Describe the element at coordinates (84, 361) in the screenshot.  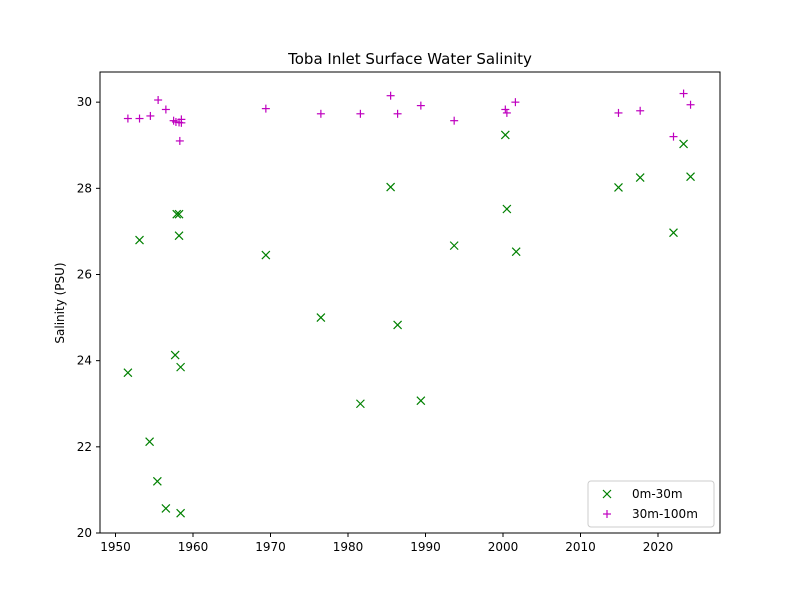
I see `y-tick-label: 24` at that location.